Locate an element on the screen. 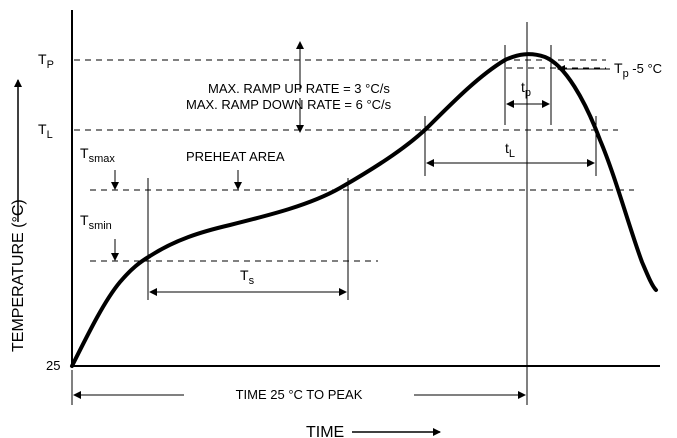 The image size is (677, 438). preheat-area-label: PREHEAT AREA is located at coordinates (235, 156).